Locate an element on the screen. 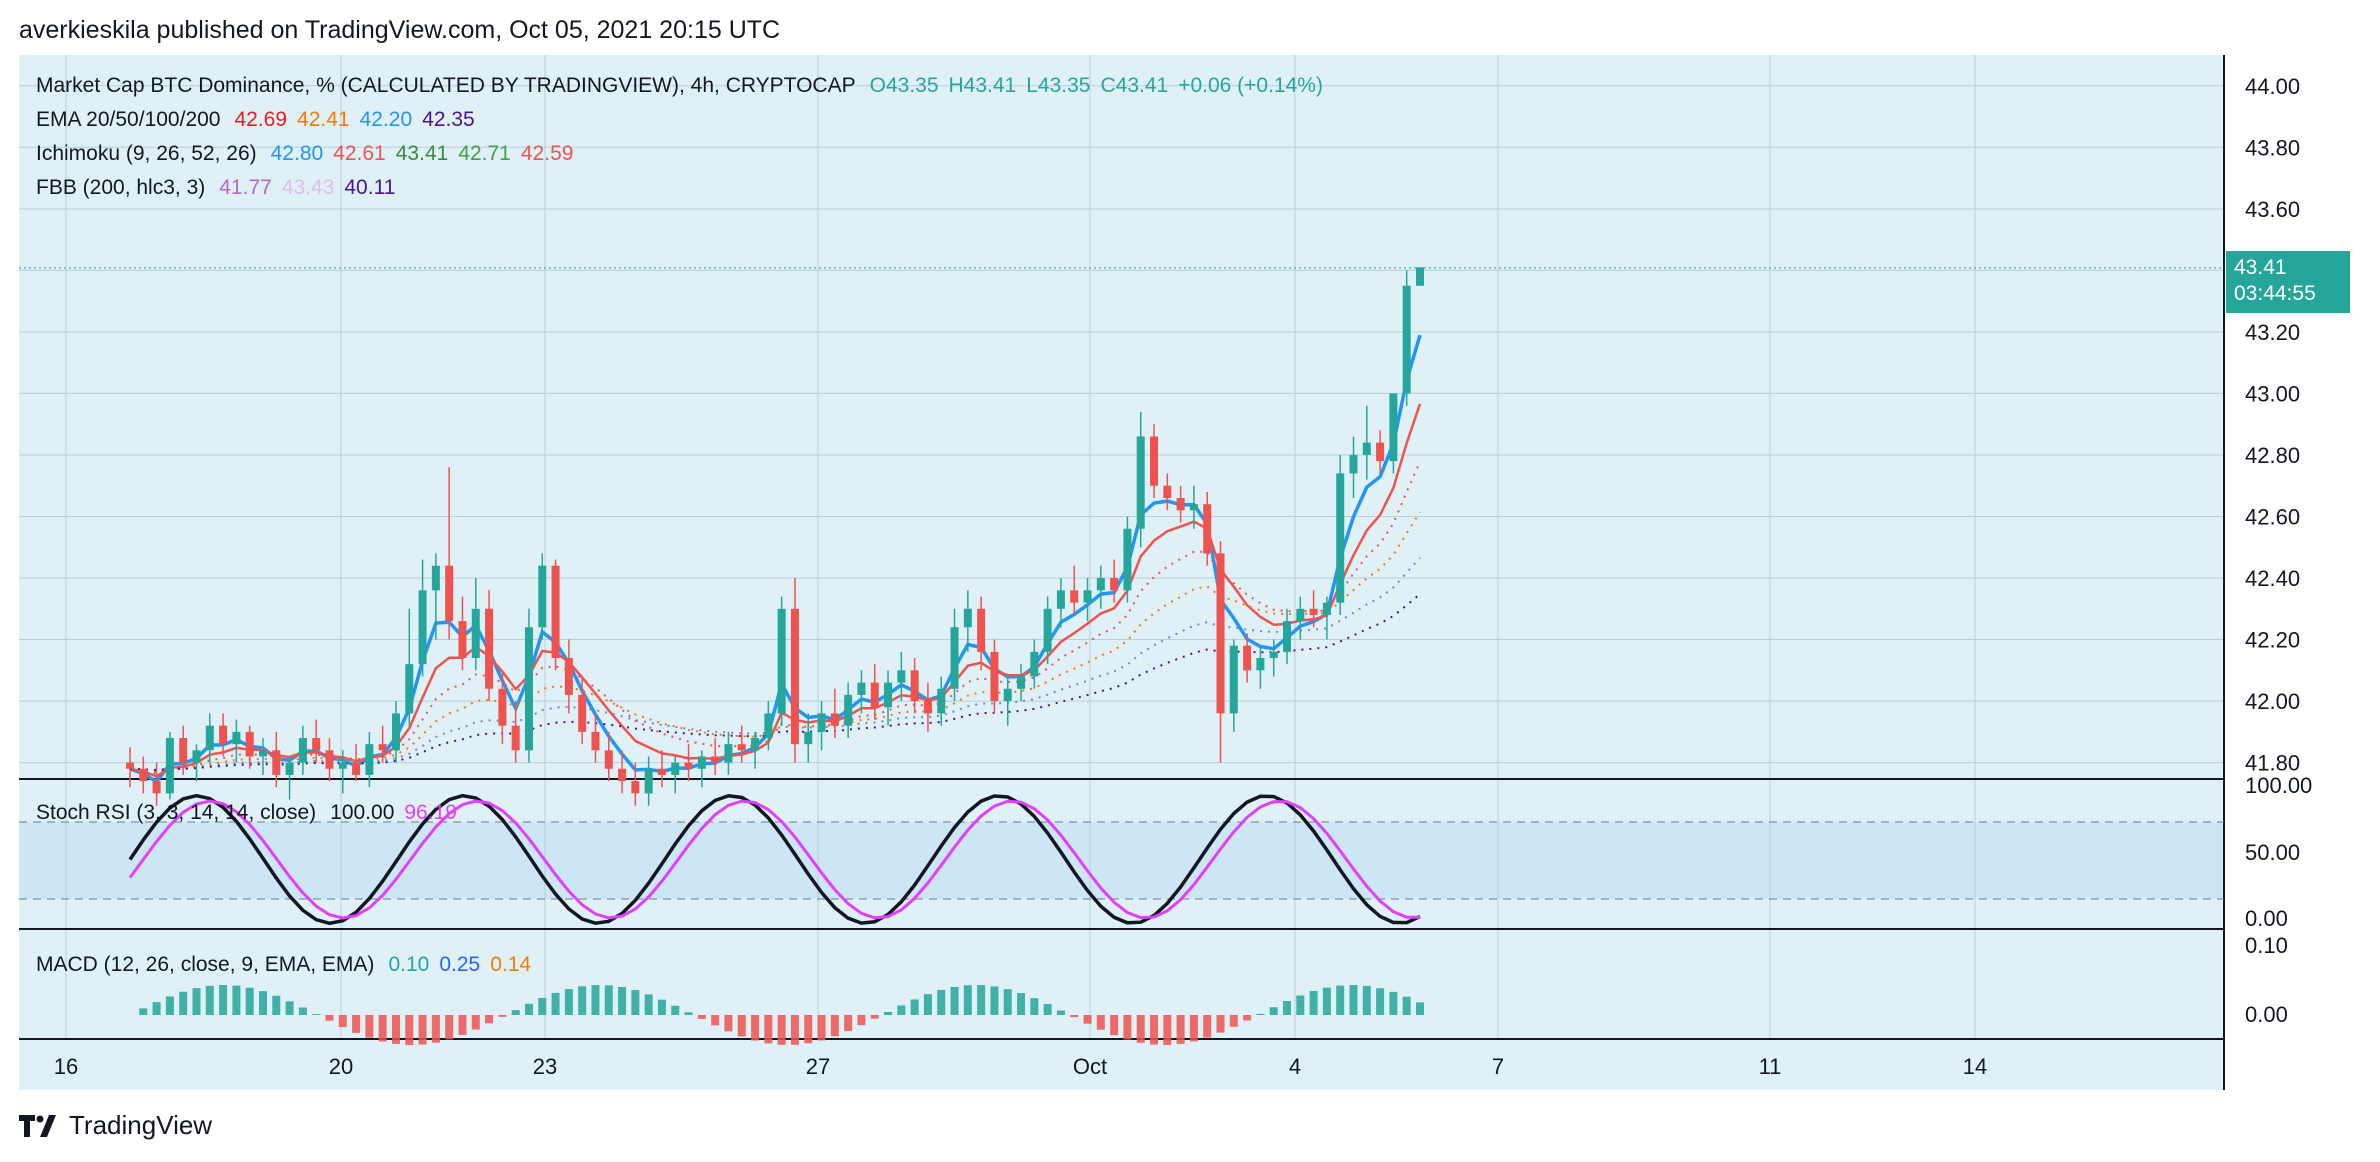 This screenshot has width=2380, height=1162. stoch-band is located at coordinates (1121, 860).